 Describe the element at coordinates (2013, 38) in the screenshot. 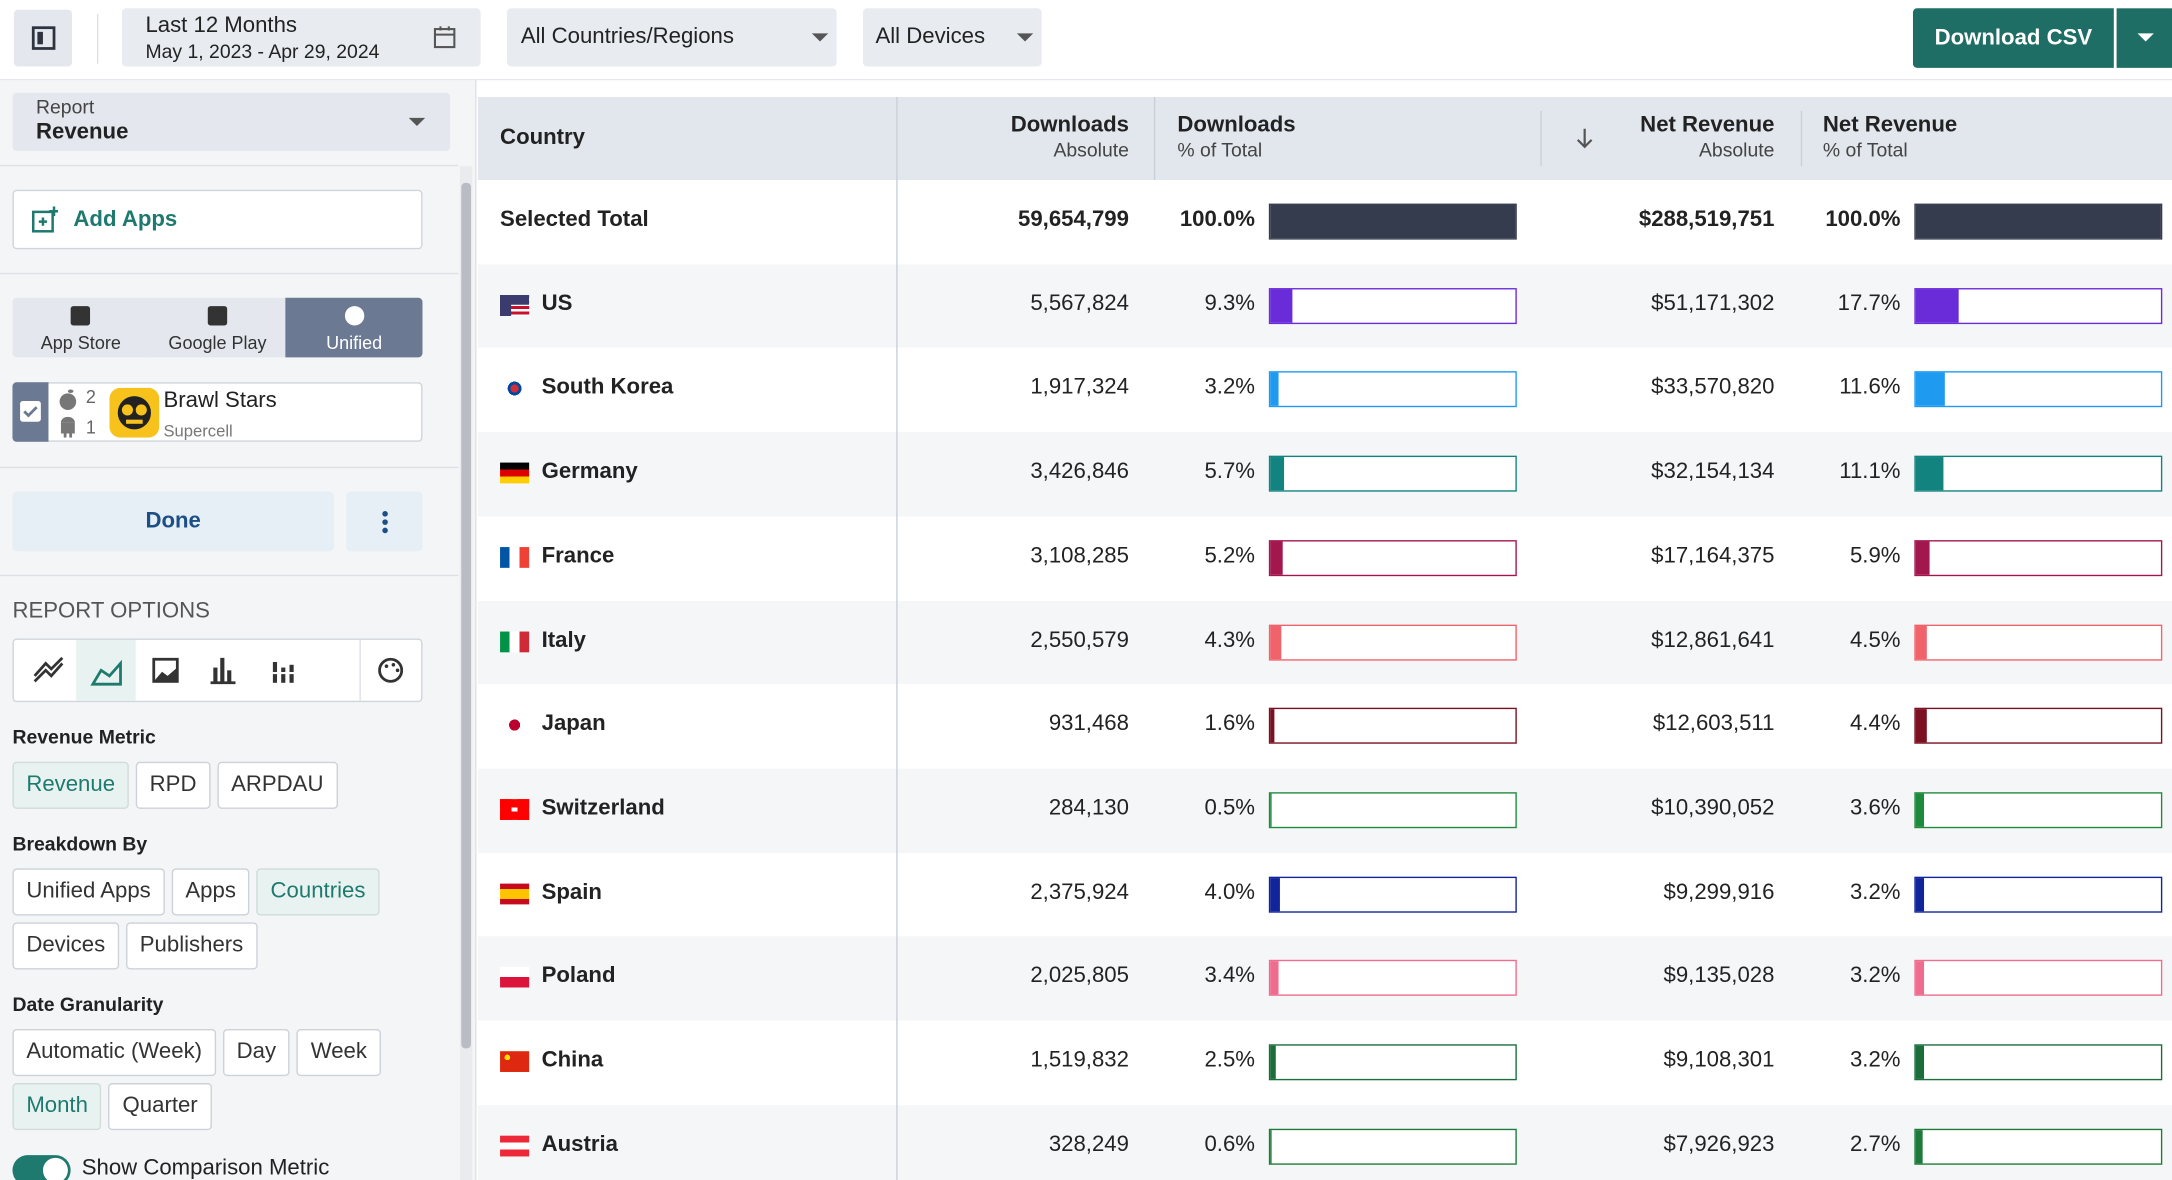

I see `download-csv: Download CSV` at that location.